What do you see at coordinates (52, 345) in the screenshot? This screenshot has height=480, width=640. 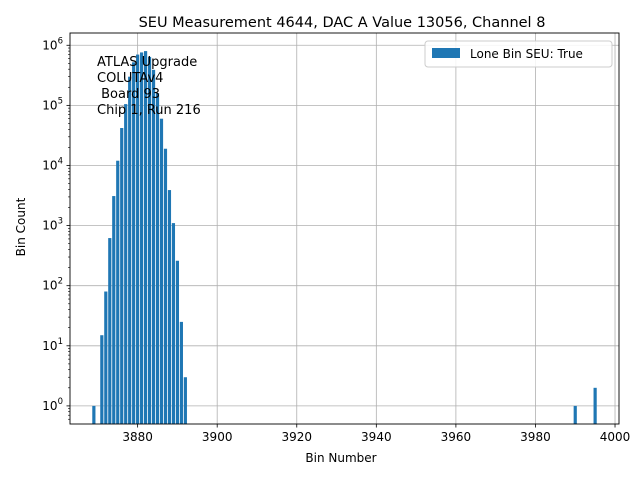 I see `y-tick-label: 10¹` at bounding box center [52, 345].